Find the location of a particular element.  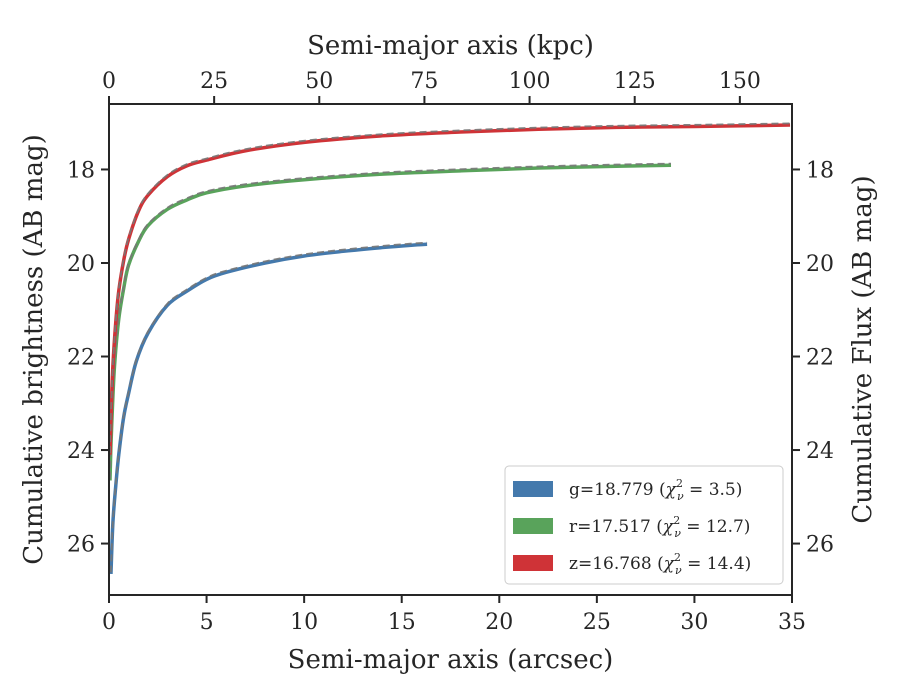

legend-box is located at coordinates (644, 525).